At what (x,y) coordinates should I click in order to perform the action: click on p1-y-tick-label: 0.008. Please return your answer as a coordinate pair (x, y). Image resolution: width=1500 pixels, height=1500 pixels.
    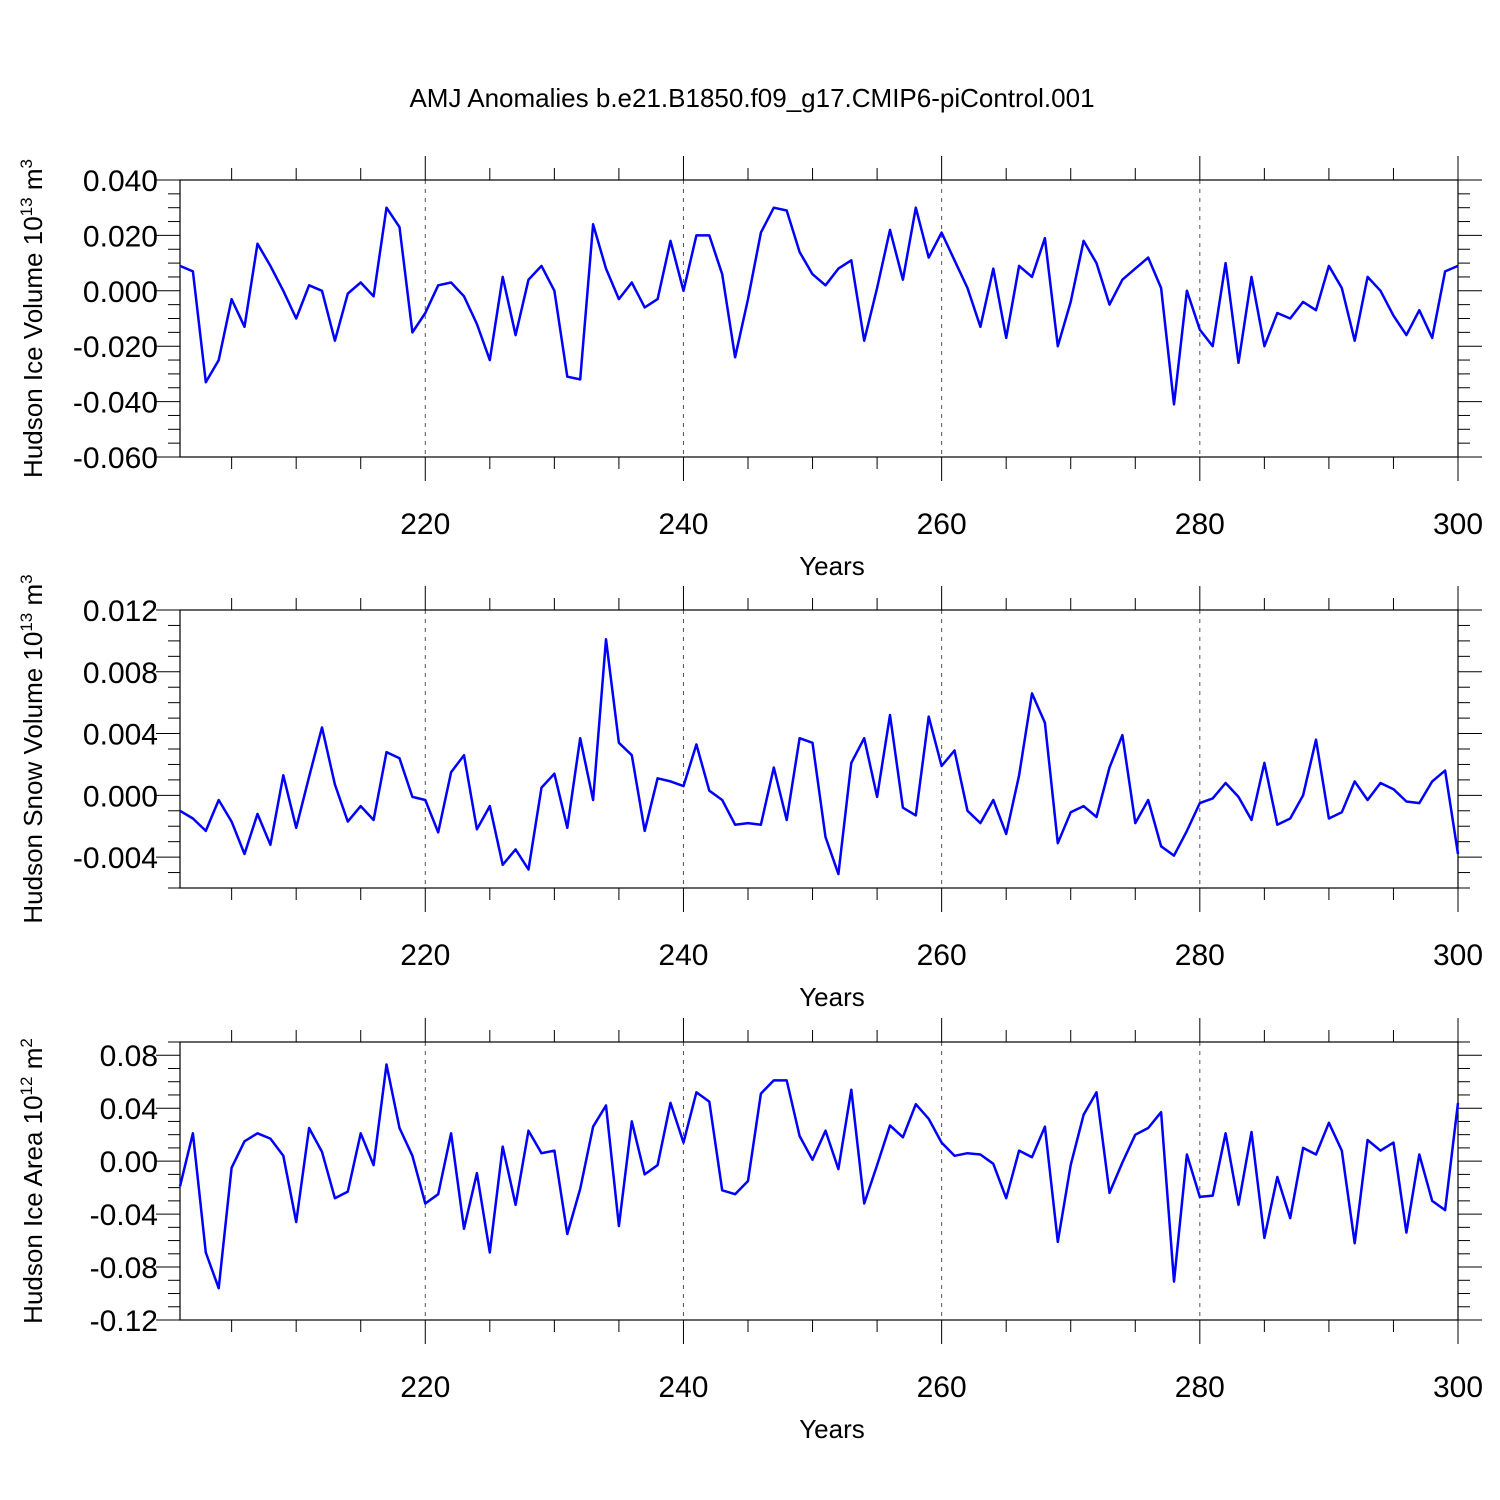
    Looking at the image, I should click on (120, 673).